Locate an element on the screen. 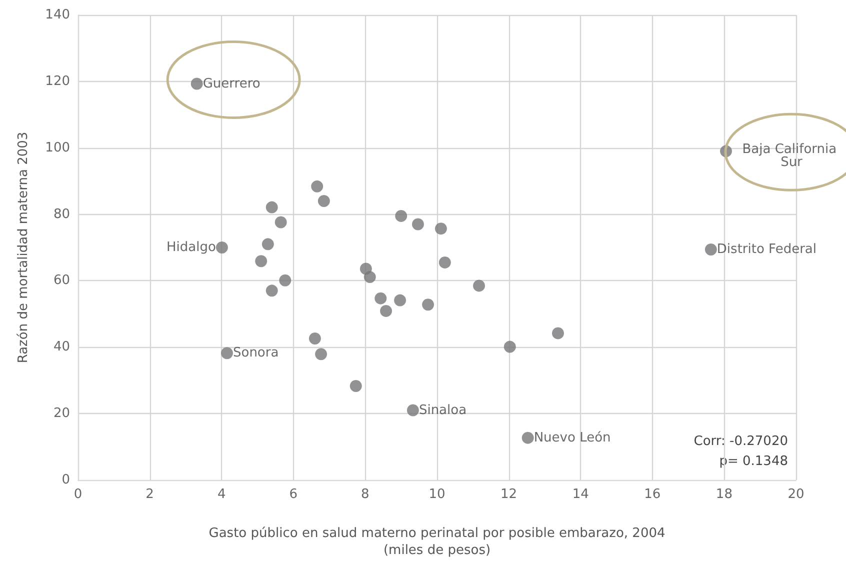  x-tick-label: 6 is located at coordinates (293, 494).